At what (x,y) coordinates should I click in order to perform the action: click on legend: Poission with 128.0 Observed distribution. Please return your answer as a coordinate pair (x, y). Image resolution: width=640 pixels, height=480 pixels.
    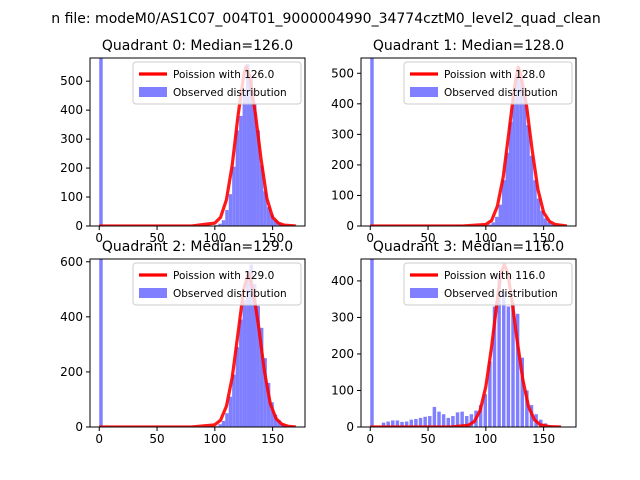
    Looking at the image, I should click on (488, 83).